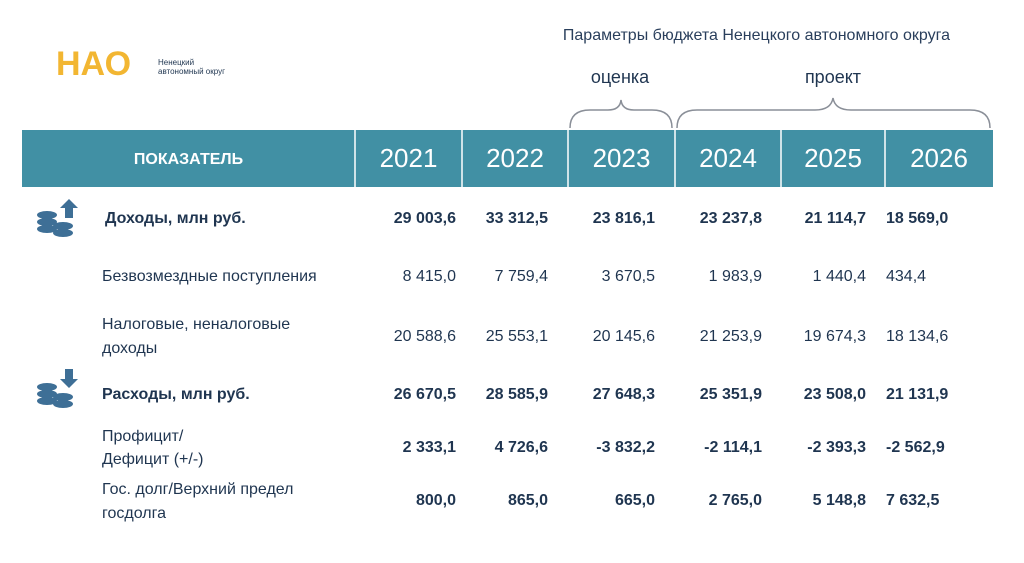 The image size is (1024, 563). What do you see at coordinates (436, 500) in the screenshot?
I see `cell-value: 800,0` at bounding box center [436, 500].